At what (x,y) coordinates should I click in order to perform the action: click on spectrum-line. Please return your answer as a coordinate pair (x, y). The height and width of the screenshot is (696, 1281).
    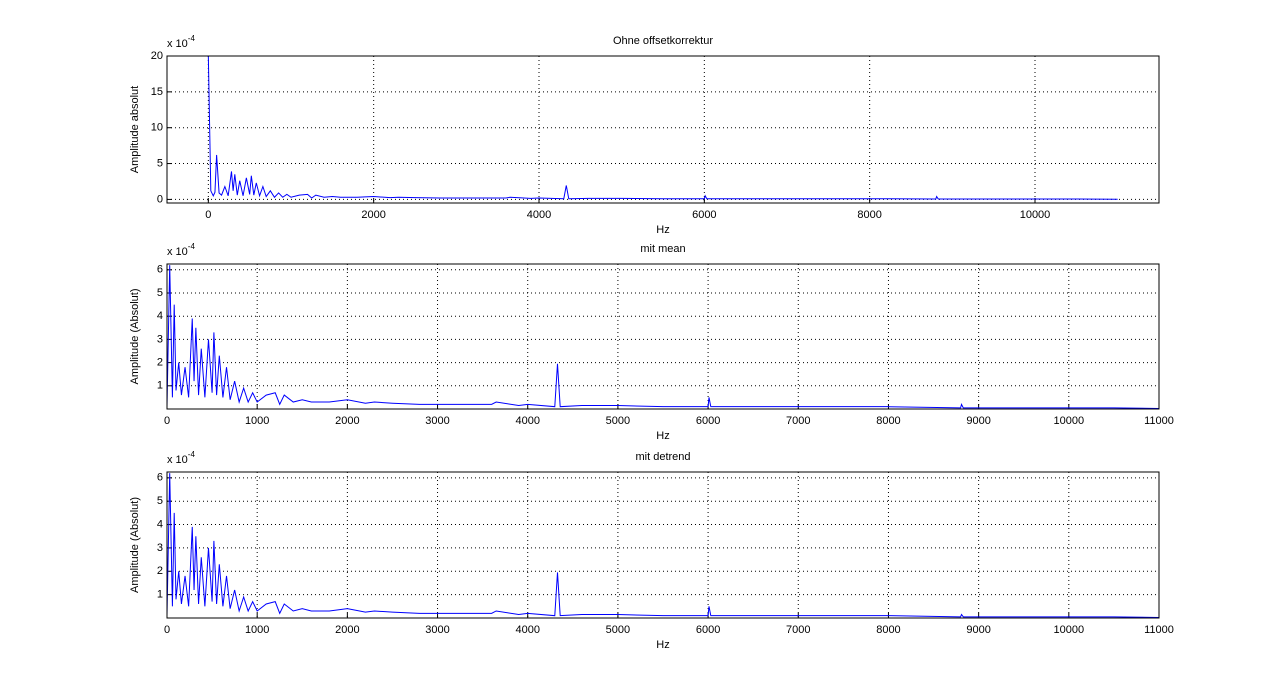
    Looking at the image, I should click on (662, 128).